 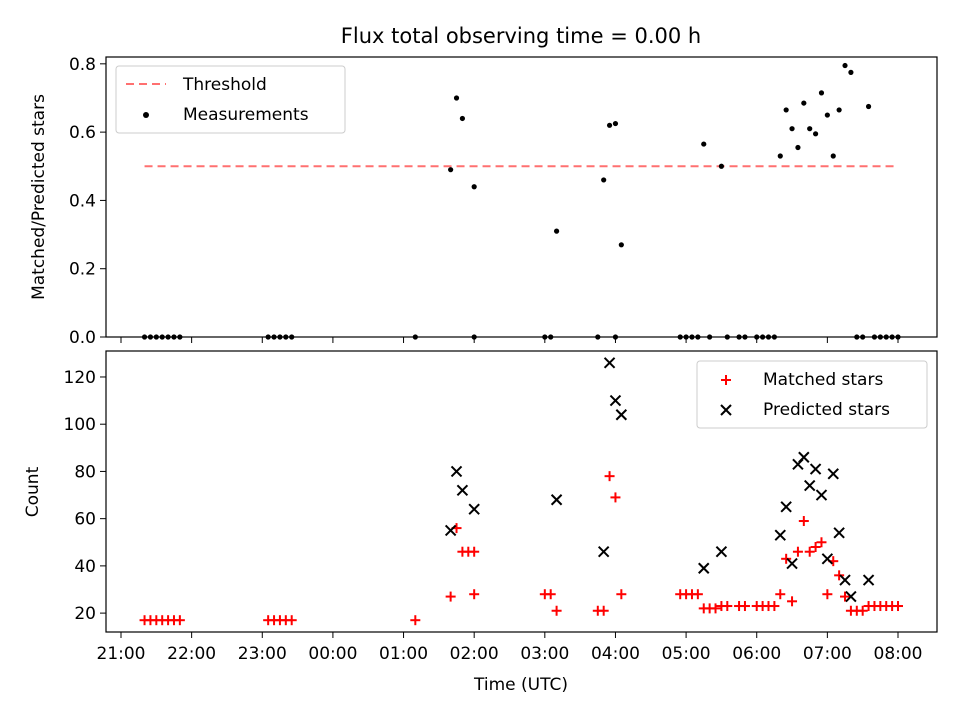 I want to click on bottom-y-tick-label: 40, so click(x=85, y=567).